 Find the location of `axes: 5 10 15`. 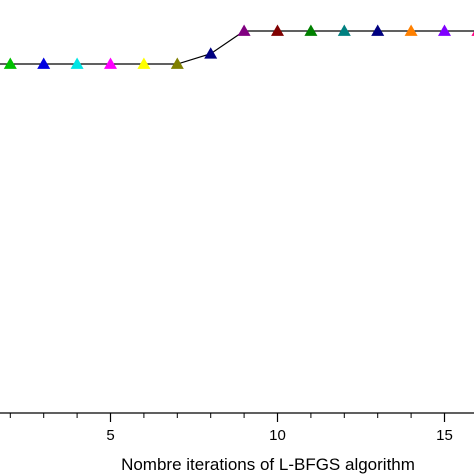

axes: 5 10 15 is located at coordinates (237, 428).